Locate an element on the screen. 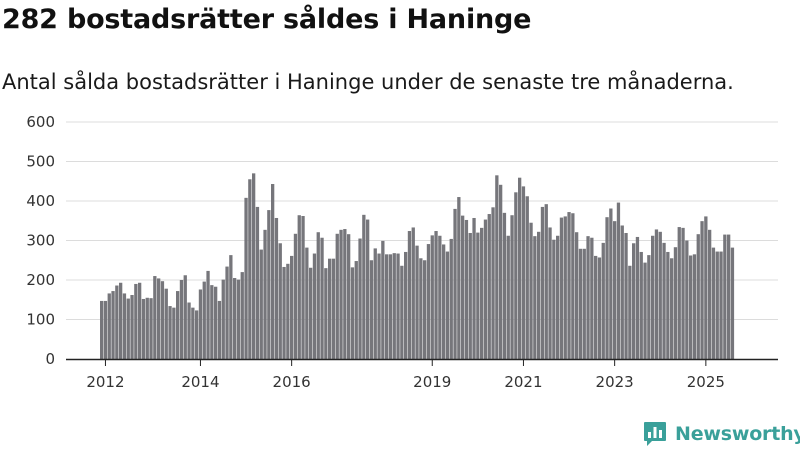 This screenshot has height=450, width=800. x-tick-label: 2019 is located at coordinates (432, 382).